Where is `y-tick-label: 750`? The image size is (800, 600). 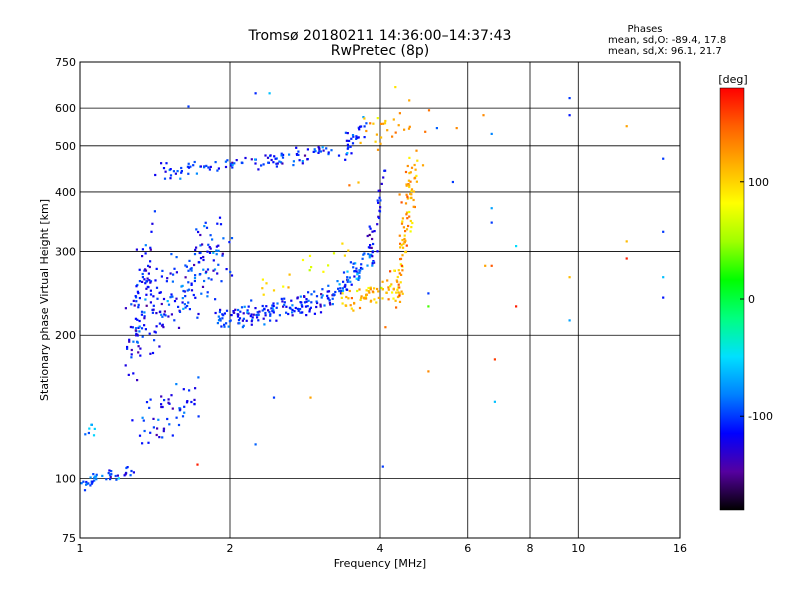
y-tick-label: 750 is located at coordinates (65, 62).